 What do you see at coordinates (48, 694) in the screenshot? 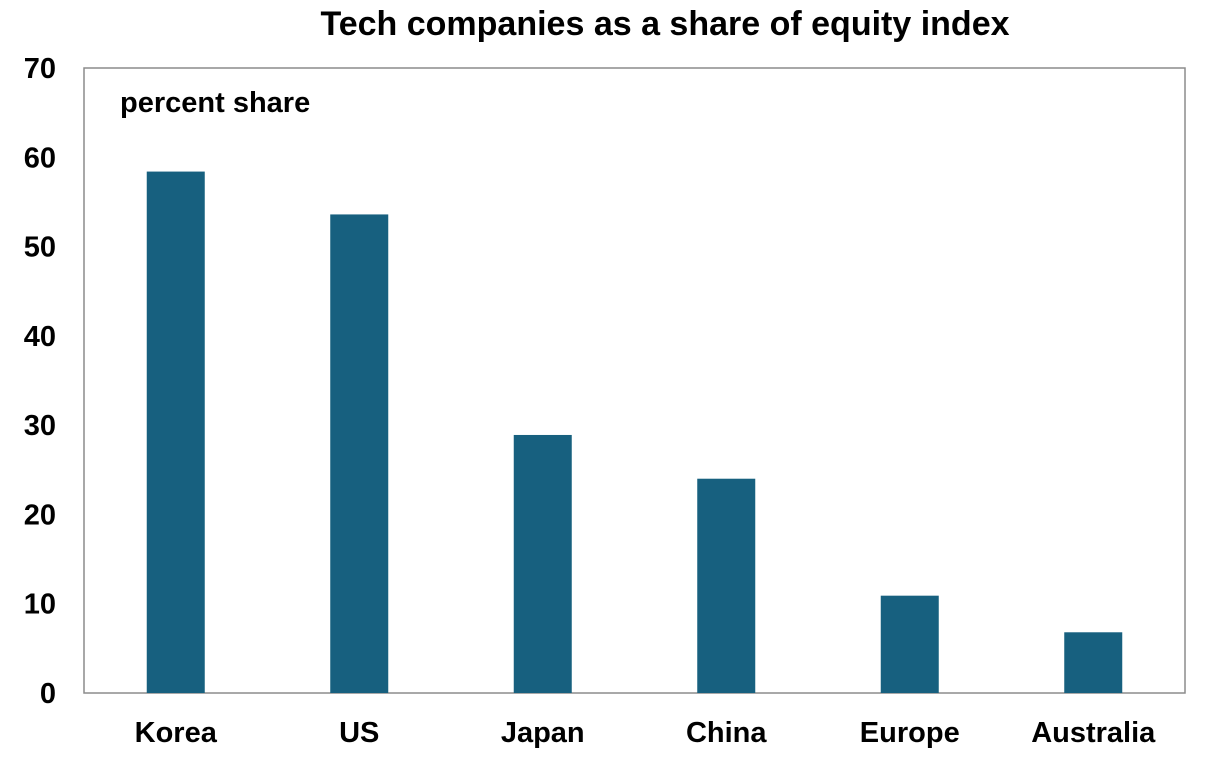
I see `y-tick-label: 0` at bounding box center [48, 694].